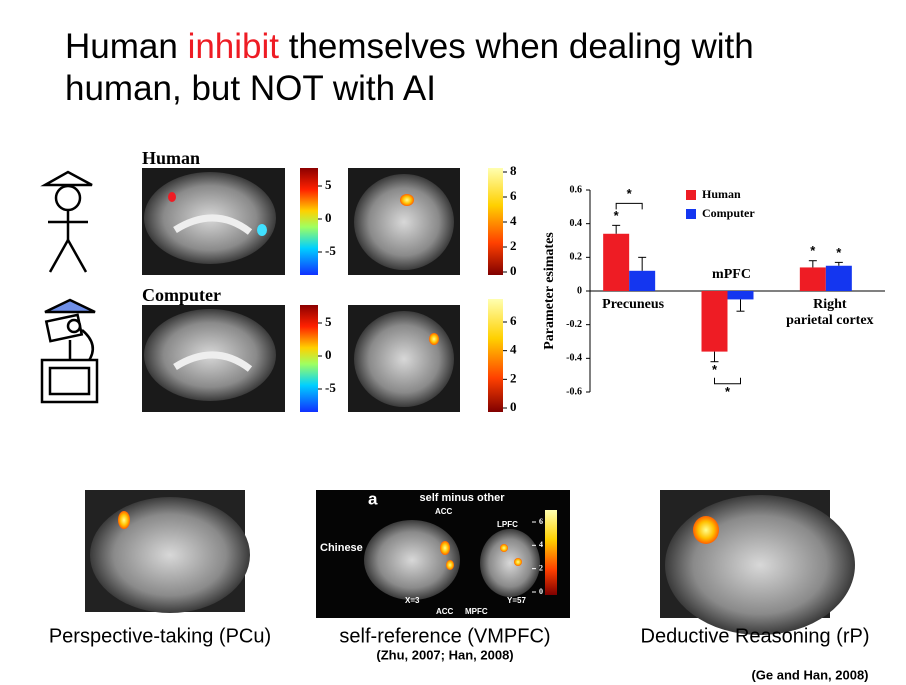 This screenshot has width=906, height=685. What do you see at coordinates (160, 636) in the screenshot?
I see `caption: Perspective-taking (PCu)` at bounding box center [160, 636].